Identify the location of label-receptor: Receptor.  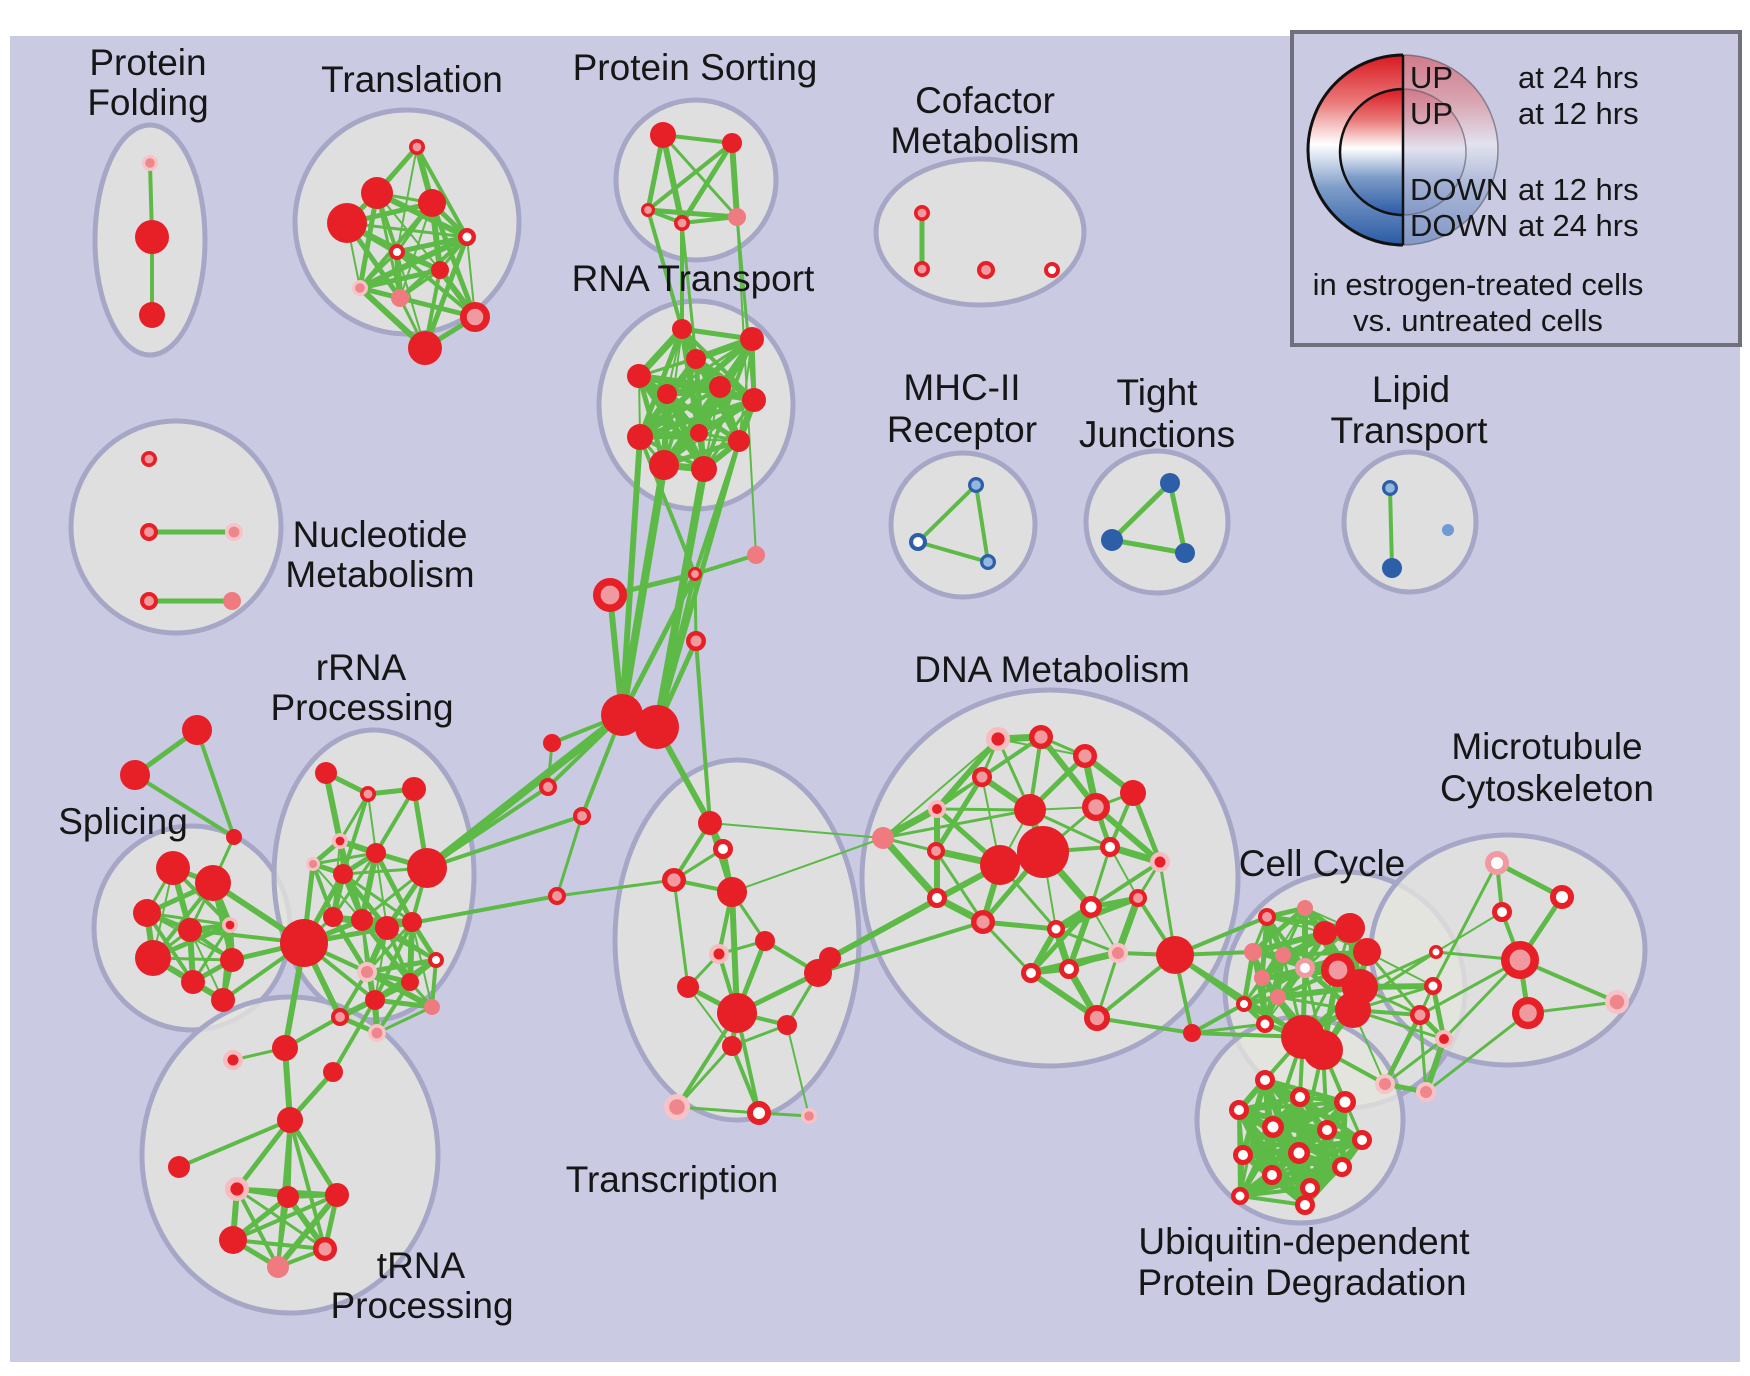
(962, 429).